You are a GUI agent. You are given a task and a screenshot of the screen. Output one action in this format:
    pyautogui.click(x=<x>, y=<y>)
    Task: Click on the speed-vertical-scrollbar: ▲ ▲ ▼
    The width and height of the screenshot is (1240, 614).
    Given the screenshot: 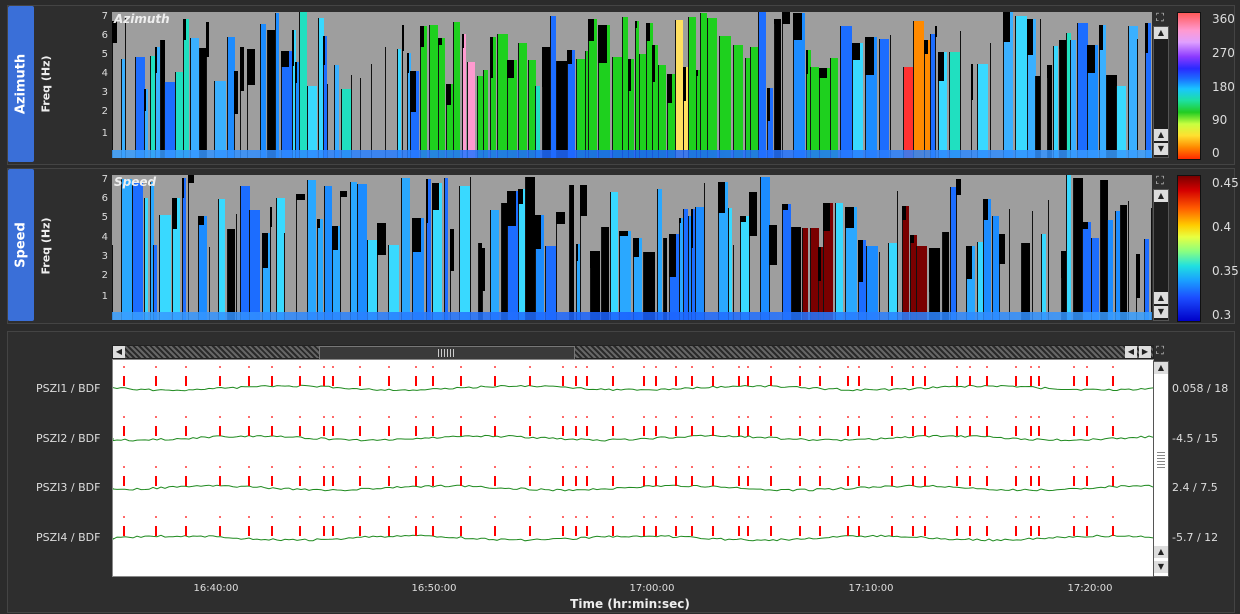 What is the action you would take?
    pyautogui.click(x=1161, y=255)
    